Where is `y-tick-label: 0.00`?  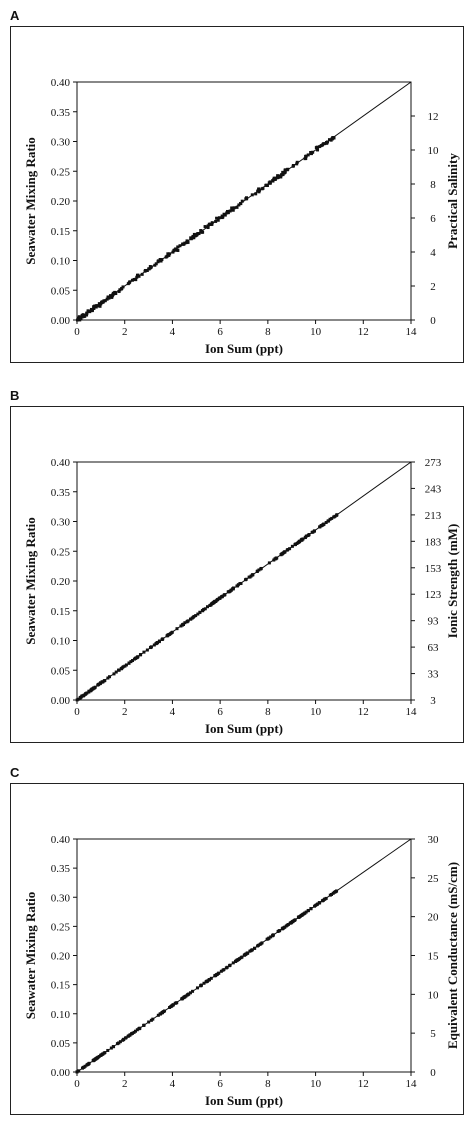
y-tick-label: 0.00 is located at coordinates (61, 701).